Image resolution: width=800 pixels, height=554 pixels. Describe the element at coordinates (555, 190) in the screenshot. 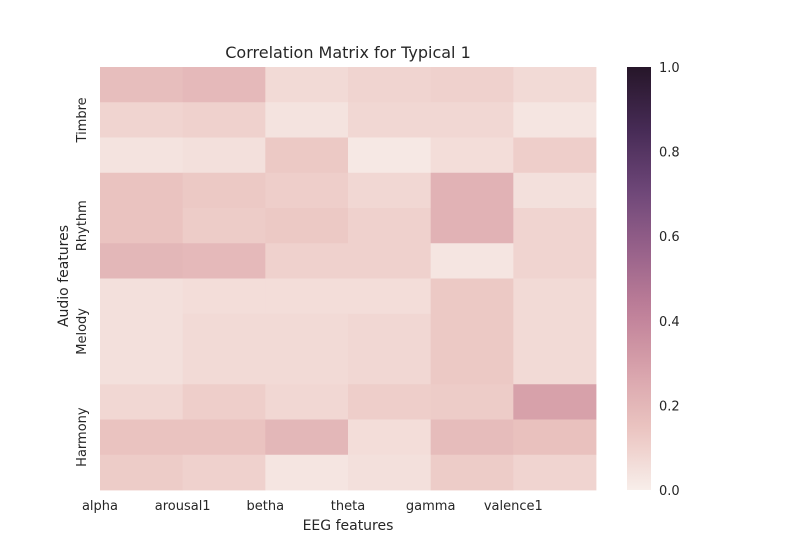

I see `heatmap-cell-r3-c5` at that location.